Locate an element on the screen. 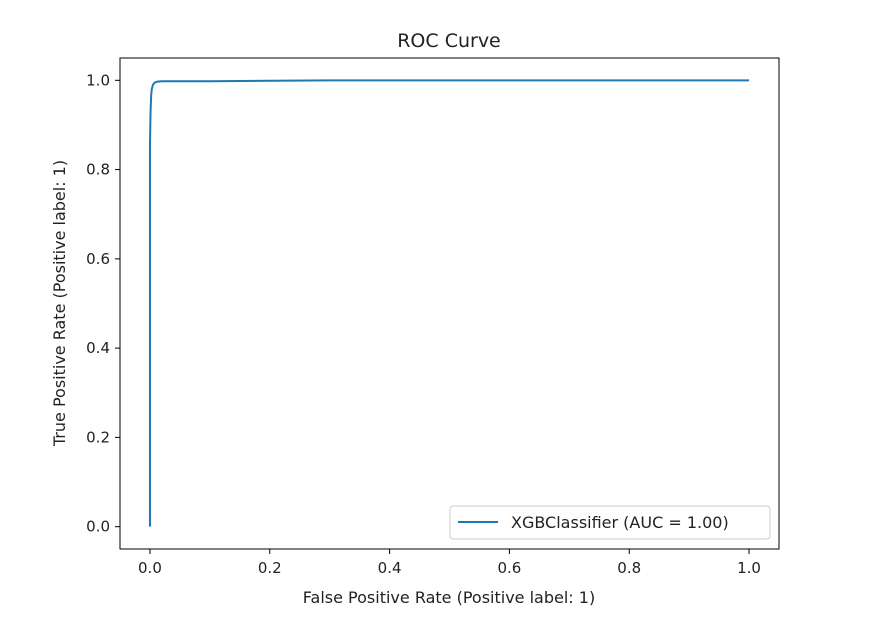 This screenshot has width=887, height=632. y-tick-label: 0.4 is located at coordinates (98, 348).